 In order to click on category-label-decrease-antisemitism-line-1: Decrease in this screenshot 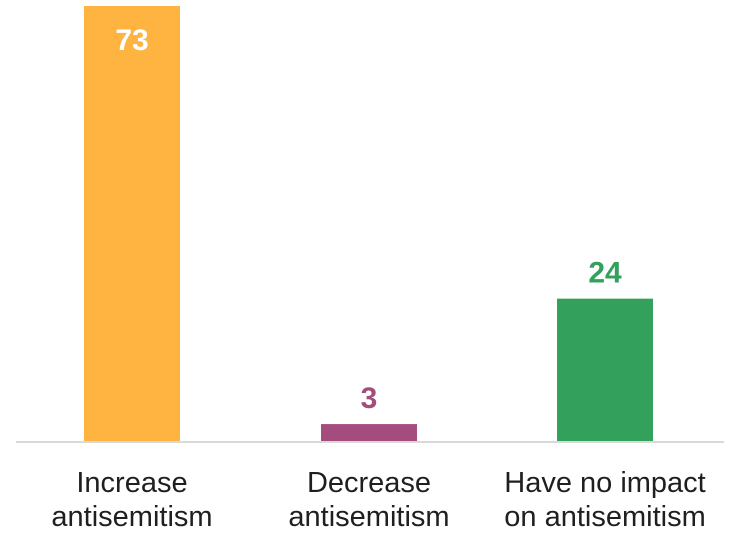, I will do `click(369, 483)`.